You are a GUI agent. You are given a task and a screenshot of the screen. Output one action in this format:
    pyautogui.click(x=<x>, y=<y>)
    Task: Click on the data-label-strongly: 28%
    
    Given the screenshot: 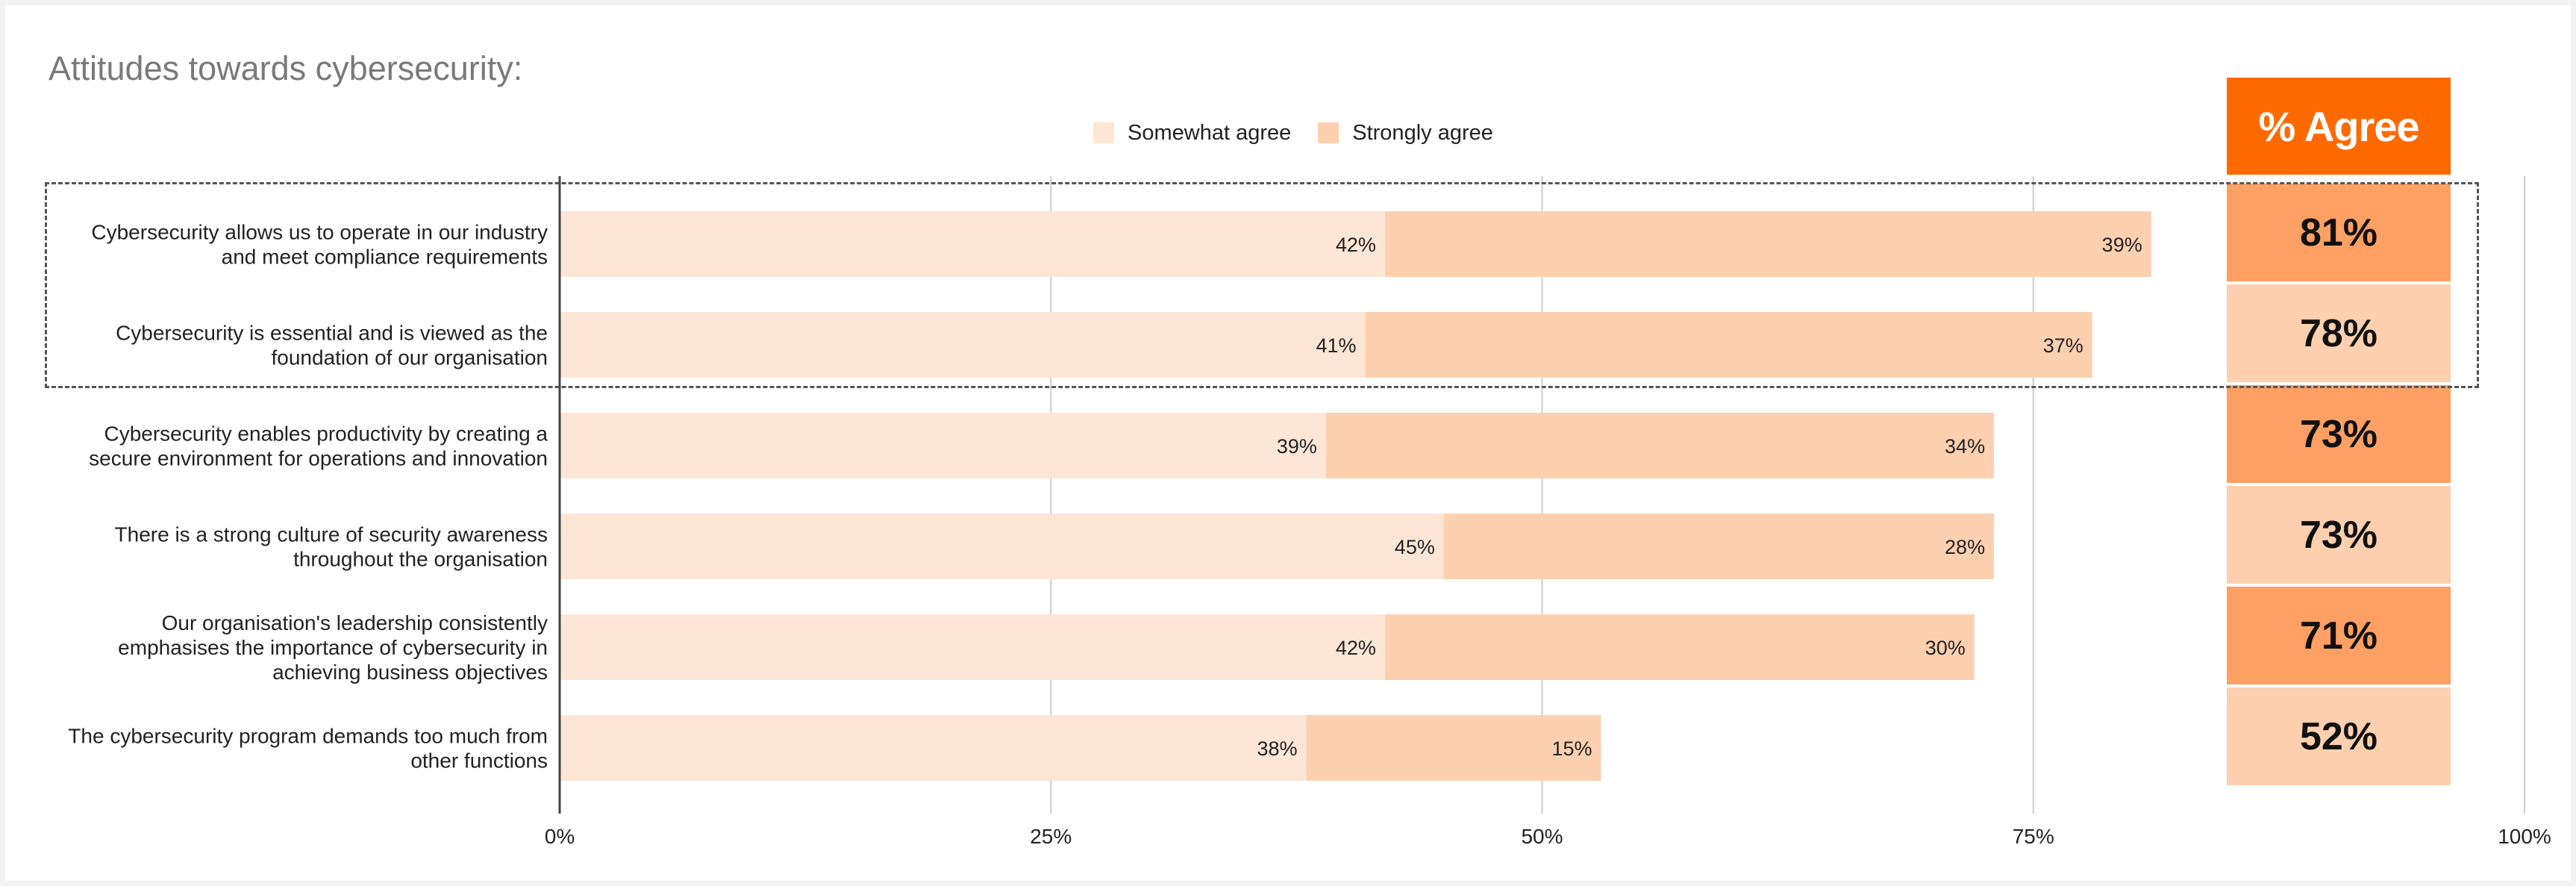 What is the action you would take?
    pyautogui.click(x=1965, y=547)
    